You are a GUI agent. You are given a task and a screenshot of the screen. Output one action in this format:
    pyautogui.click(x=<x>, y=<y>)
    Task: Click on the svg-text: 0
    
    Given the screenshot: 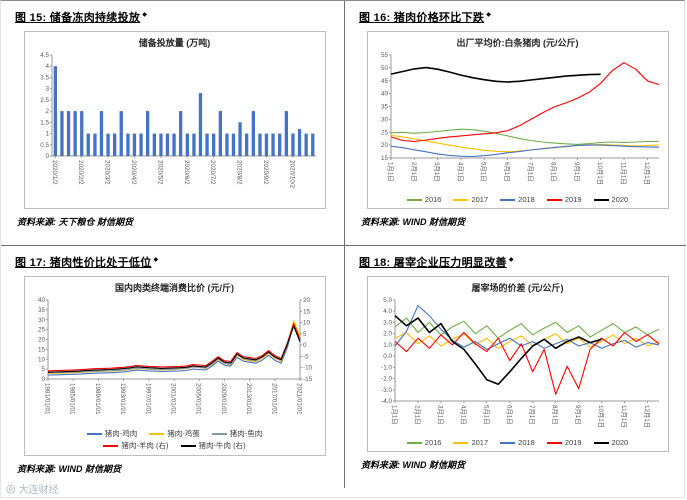 What is the action you would take?
    pyautogui.click(x=47, y=156)
    